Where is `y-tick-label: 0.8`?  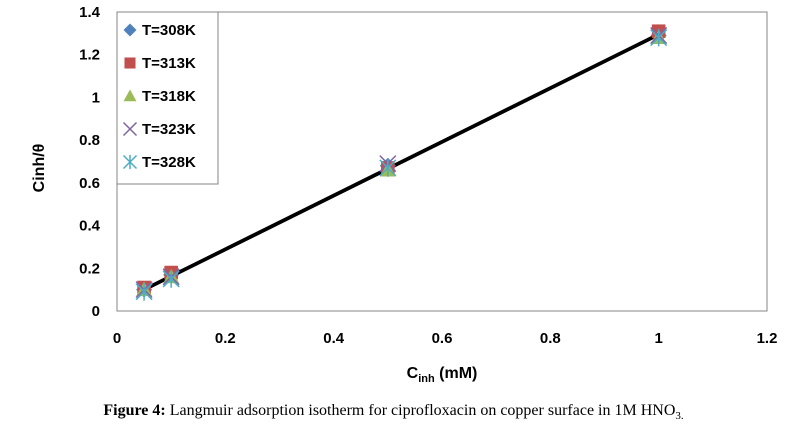 y-tick-label: 0.8 is located at coordinates (89, 140).